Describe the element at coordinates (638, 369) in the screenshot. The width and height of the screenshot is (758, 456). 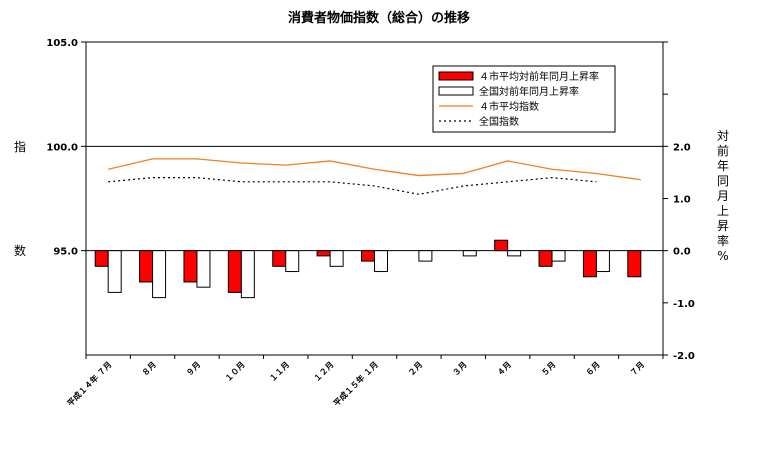
I see `x-tick-label: ７月` at that location.